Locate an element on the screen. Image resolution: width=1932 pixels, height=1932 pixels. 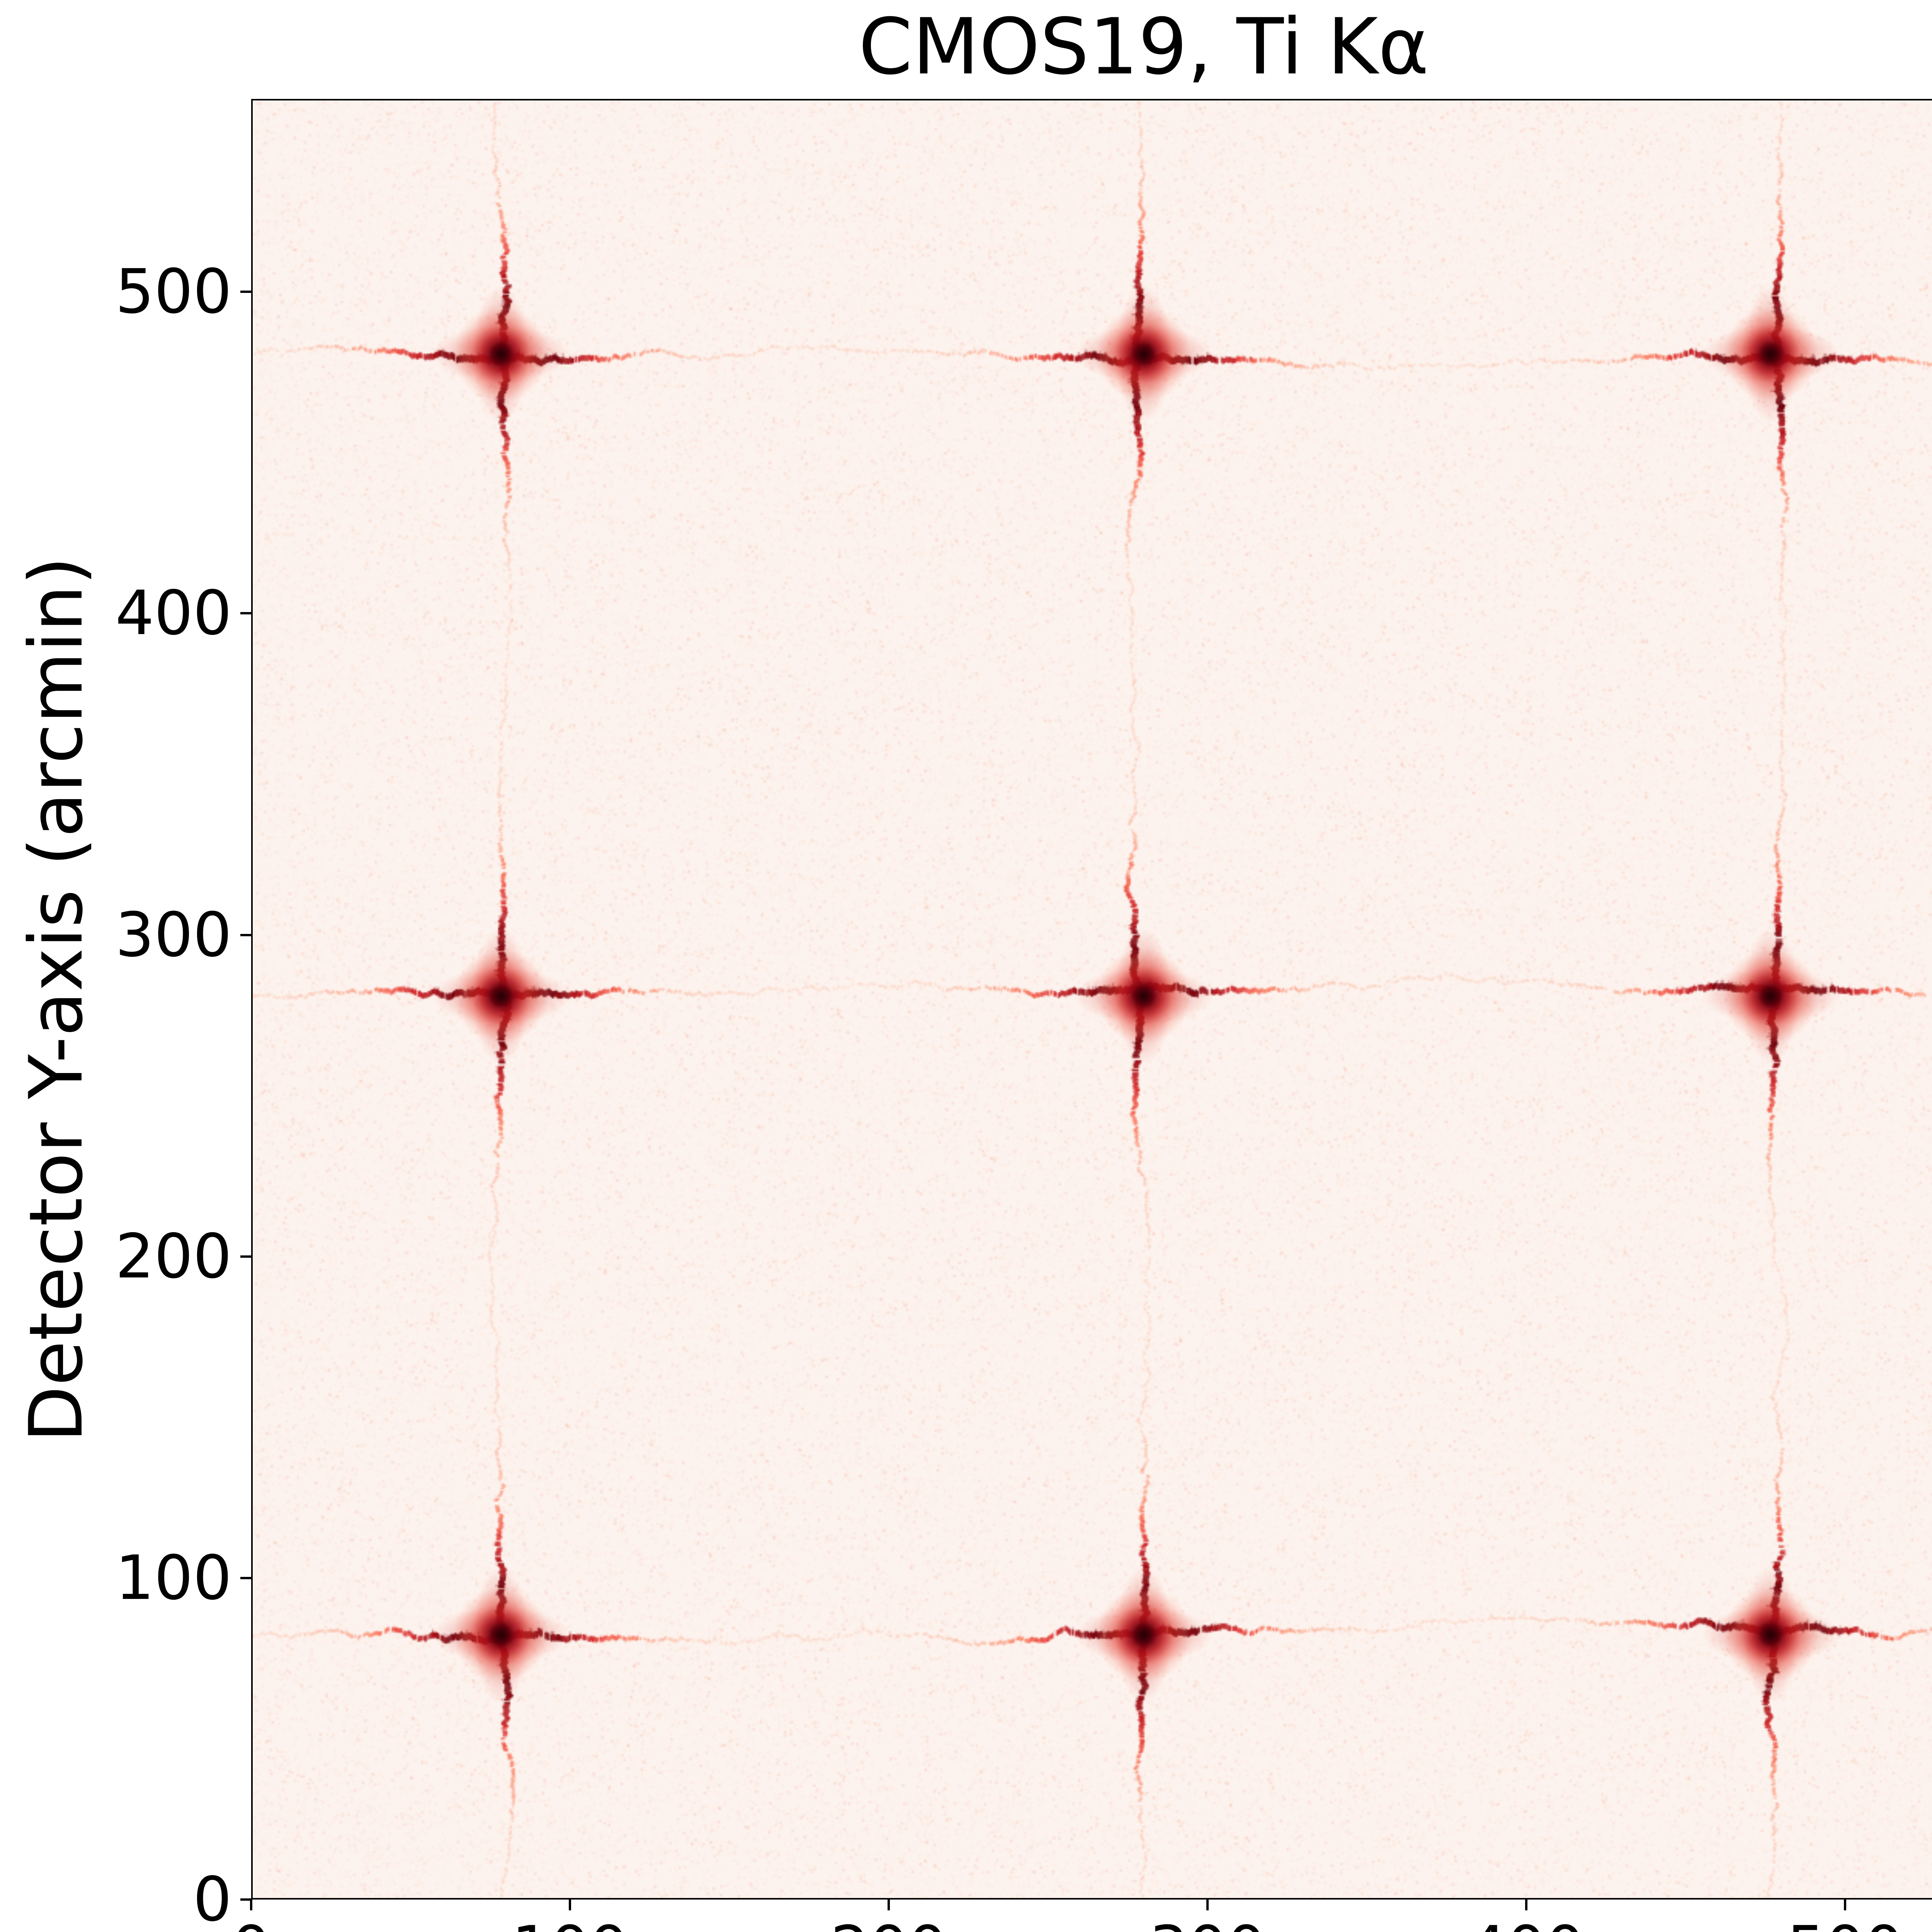
plot-title: CMOS19, Ti Kα is located at coordinates (1143, 47).